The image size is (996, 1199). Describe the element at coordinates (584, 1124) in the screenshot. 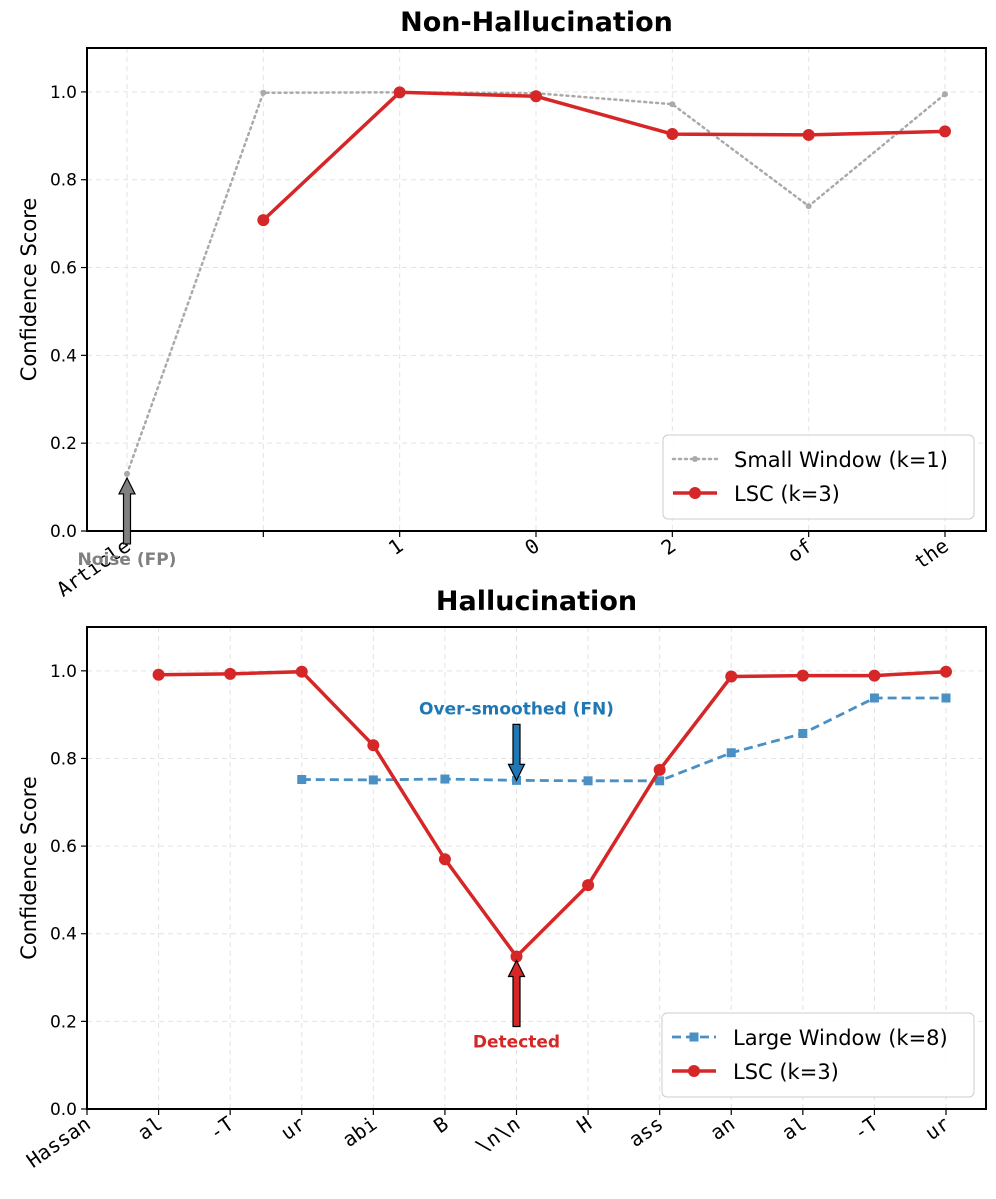

I see `x-tick-label: H` at that location.